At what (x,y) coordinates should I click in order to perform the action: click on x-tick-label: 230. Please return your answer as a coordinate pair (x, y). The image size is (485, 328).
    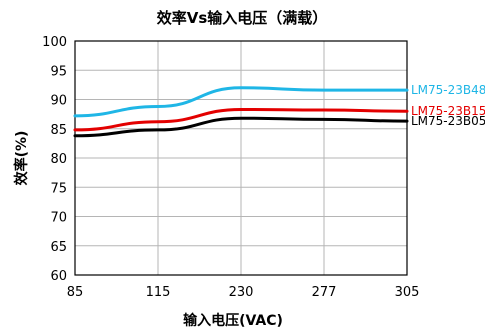
    Looking at the image, I should click on (241, 292).